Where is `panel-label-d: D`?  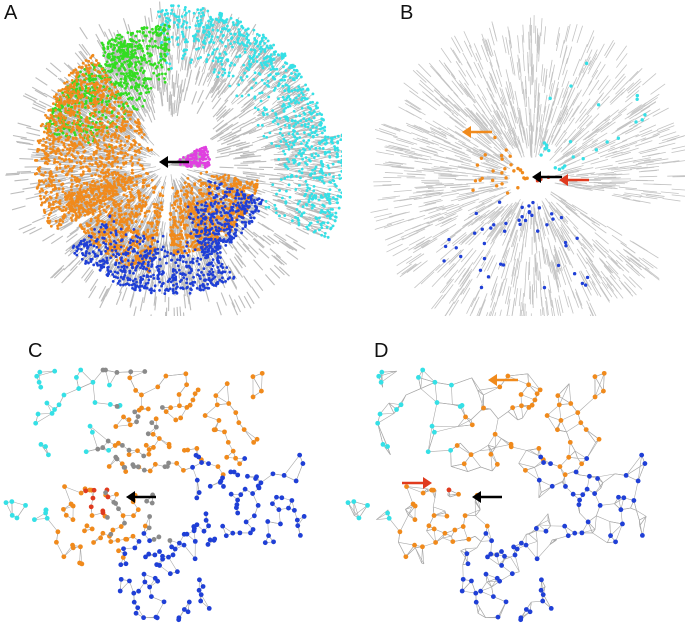
panel-label-d: D is located at coordinates (381, 351).